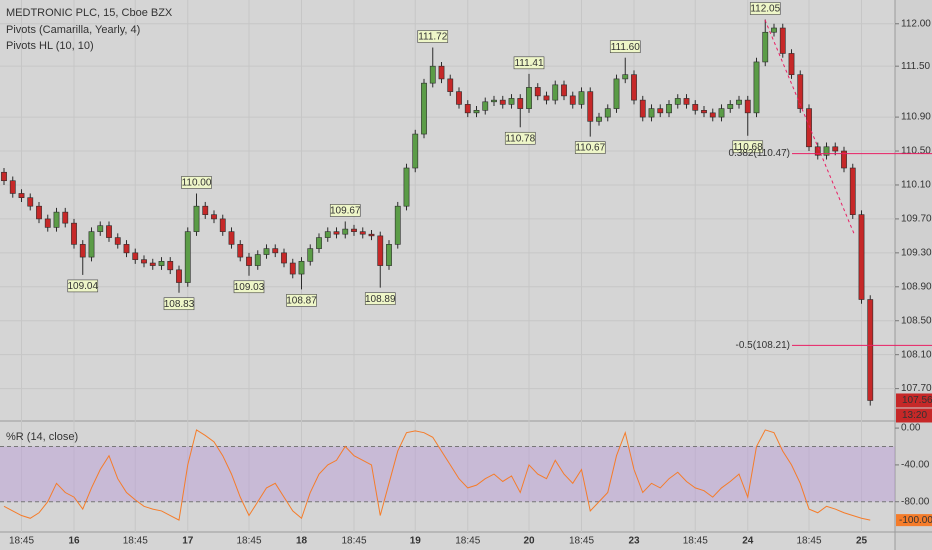 This screenshot has width=932, height=550. Describe the element at coordinates (416, 541) in the screenshot. I see `x-tick-label: 19` at that location.